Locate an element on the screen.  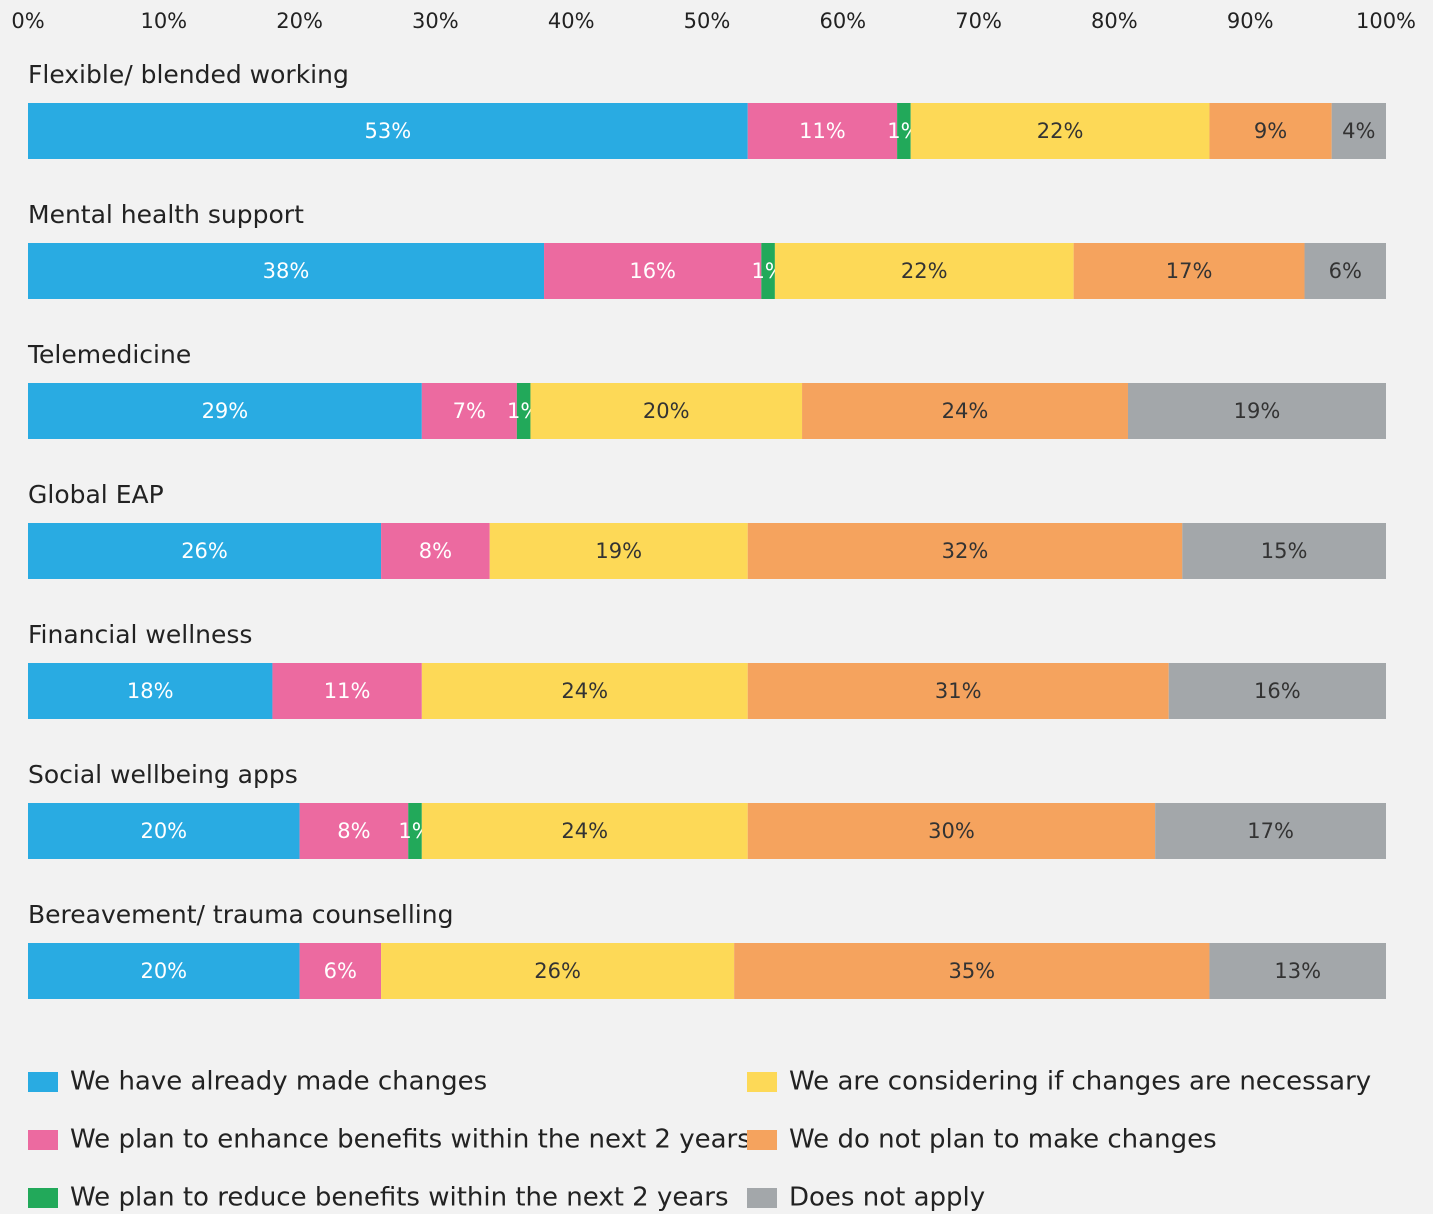
x-tick-label: 90% is located at coordinates (1250, 21).